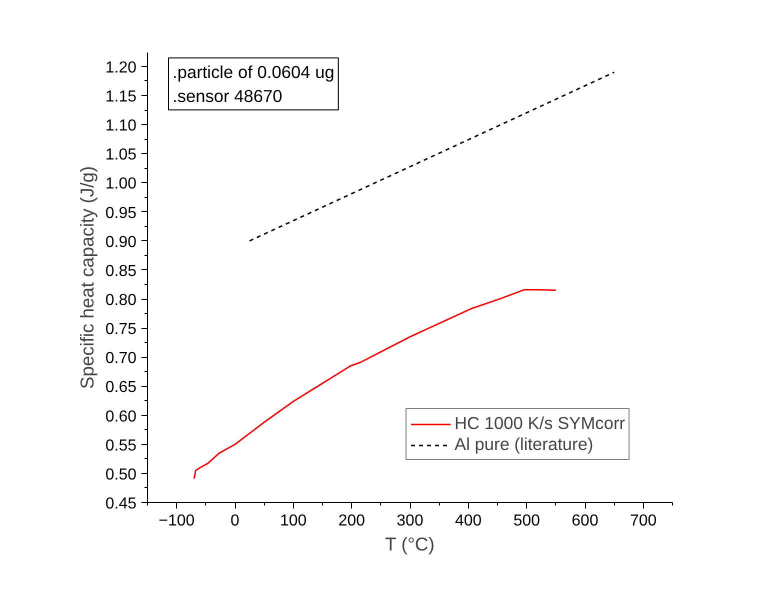  Describe the element at coordinates (121, 504) in the screenshot. I see `y-tick-label: 0.45` at that location.